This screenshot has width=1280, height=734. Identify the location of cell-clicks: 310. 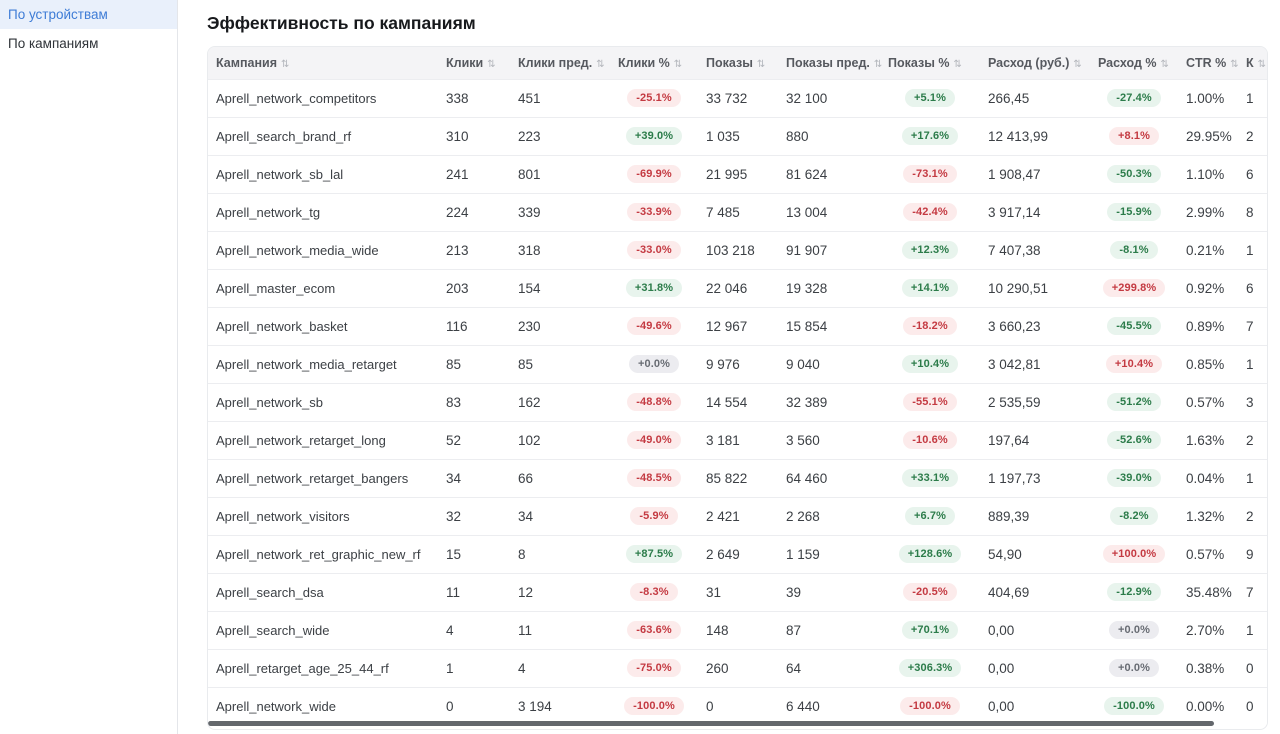
(474, 135).